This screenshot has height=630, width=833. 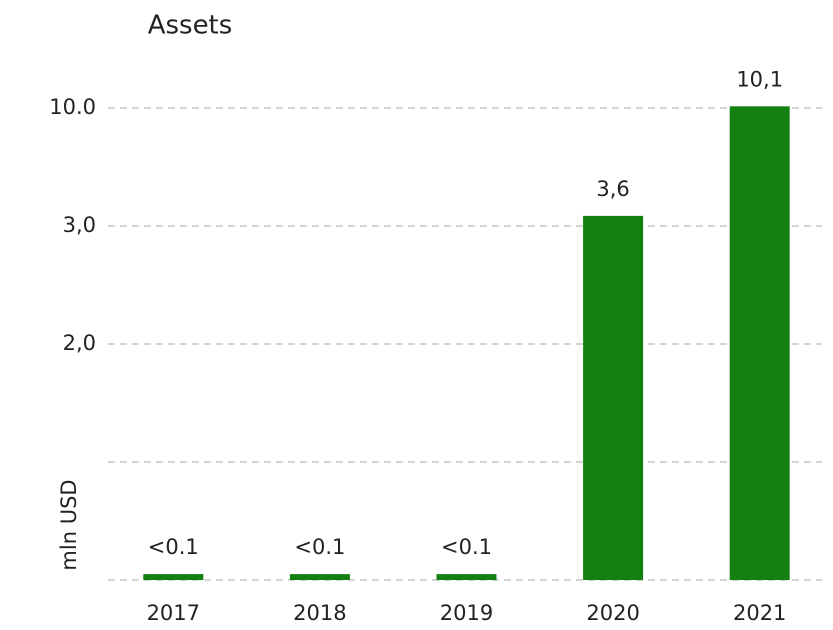 What do you see at coordinates (79, 343) in the screenshot?
I see `y-tick-label: 2,0` at bounding box center [79, 343].